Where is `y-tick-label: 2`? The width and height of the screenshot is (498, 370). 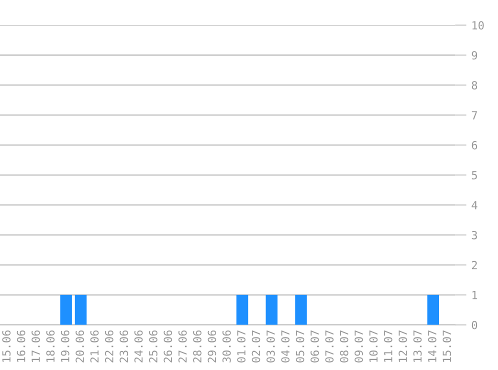 y-tick-label: 2 is located at coordinates (474, 265).